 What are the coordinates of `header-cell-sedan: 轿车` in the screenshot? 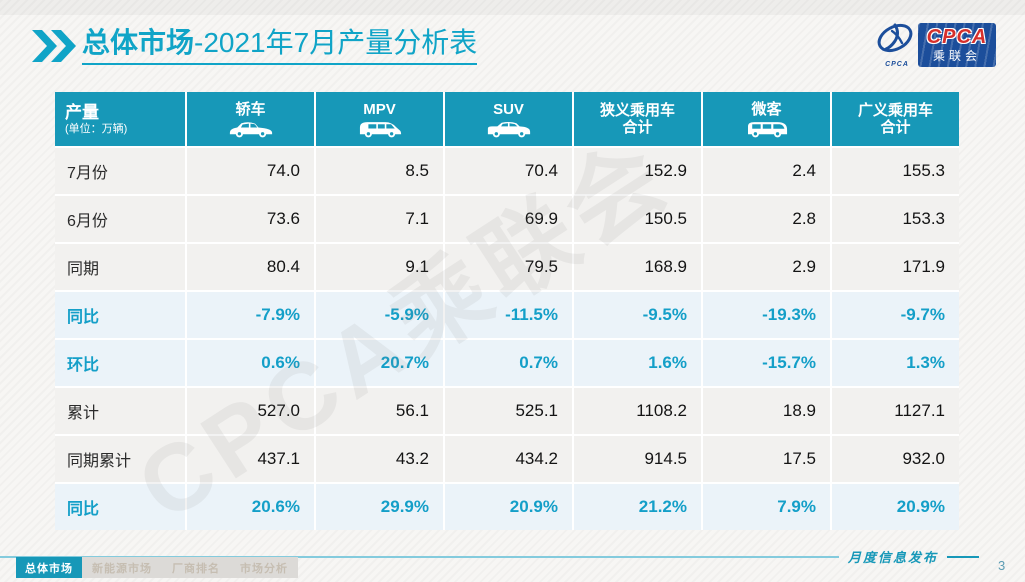 It's located at (250, 119).